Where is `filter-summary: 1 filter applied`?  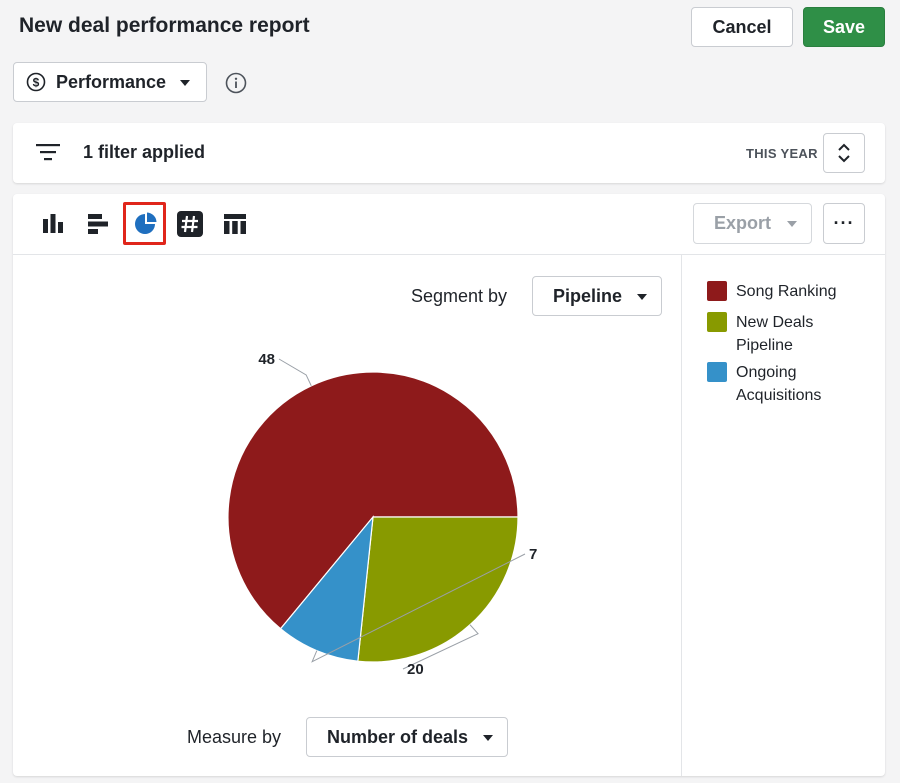 filter-summary: 1 filter applied is located at coordinates (144, 152).